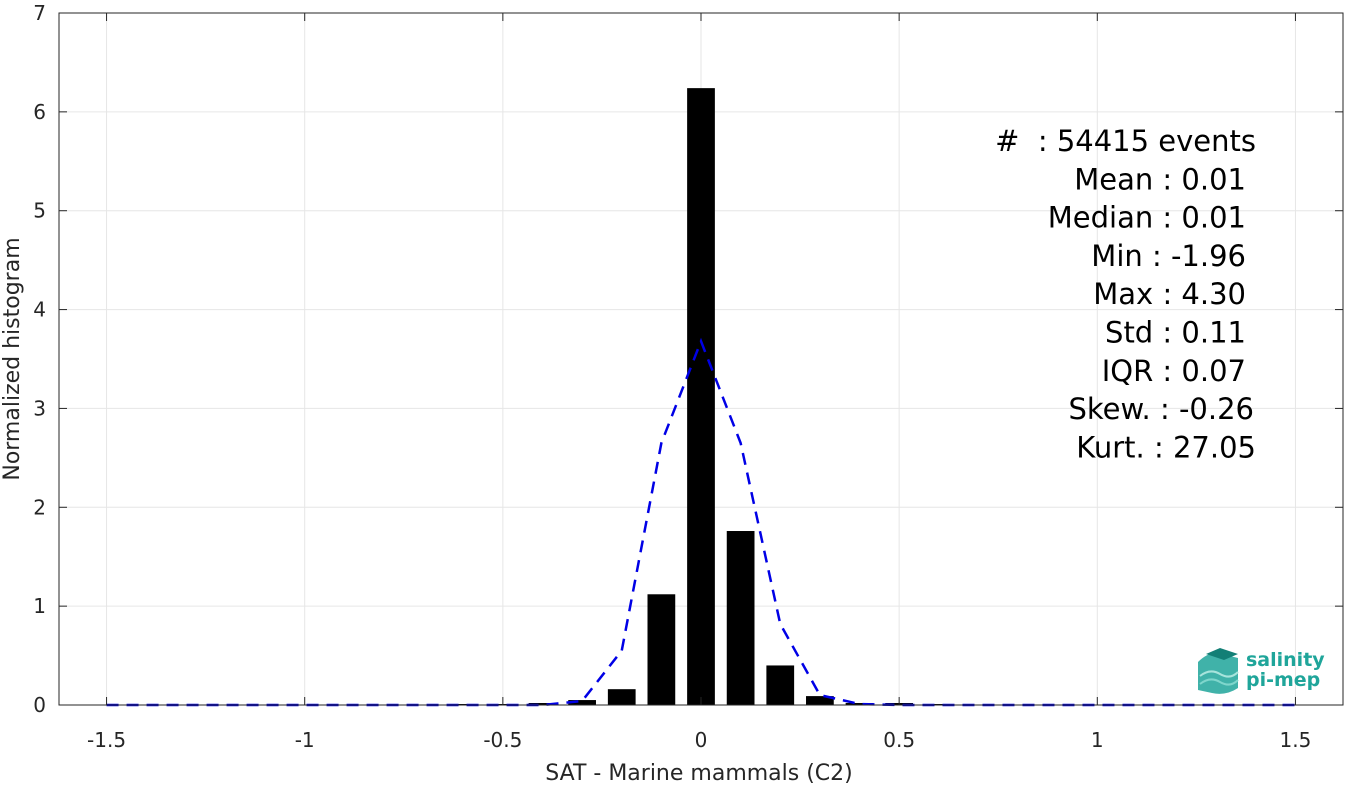 The height and width of the screenshot is (785, 1345). I want to click on stats-line: Median : 0.01, so click(1147, 218).